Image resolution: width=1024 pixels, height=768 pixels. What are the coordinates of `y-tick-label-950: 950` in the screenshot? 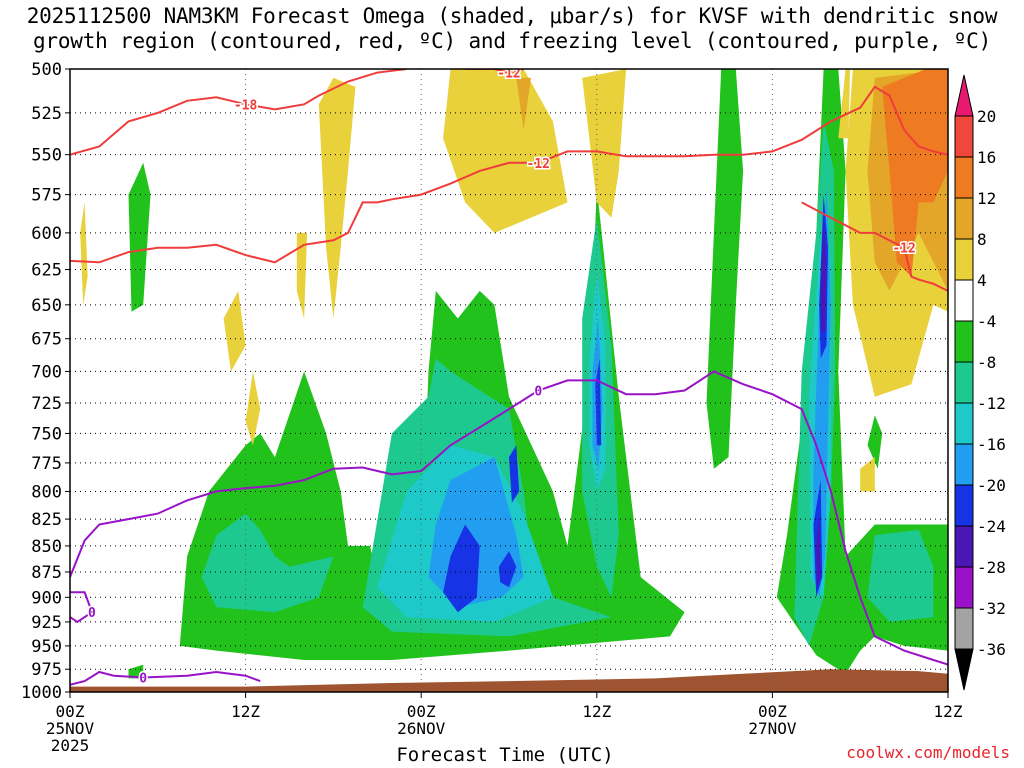 It's located at (46, 647).